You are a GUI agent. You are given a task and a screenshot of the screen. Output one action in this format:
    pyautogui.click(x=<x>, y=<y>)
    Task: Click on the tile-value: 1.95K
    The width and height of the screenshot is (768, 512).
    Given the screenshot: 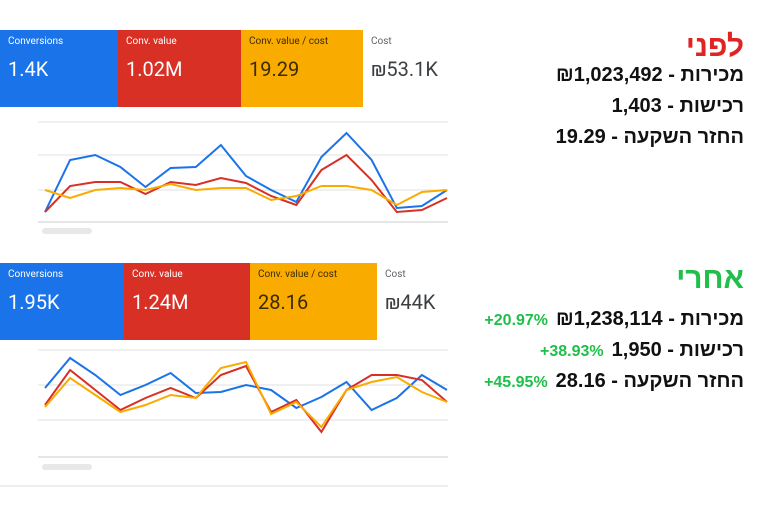 What is the action you would take?
    pyautogui.click(x=34, y=302)
    